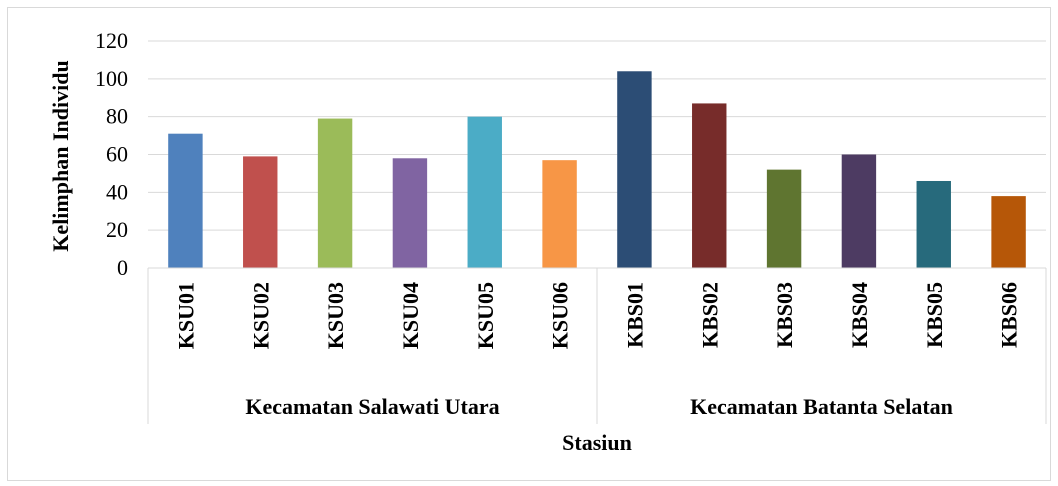  What do you see at coordinates (859, 315) in the screenshot?
I see `category-label: KBS04` at bounding box center [859, 315].